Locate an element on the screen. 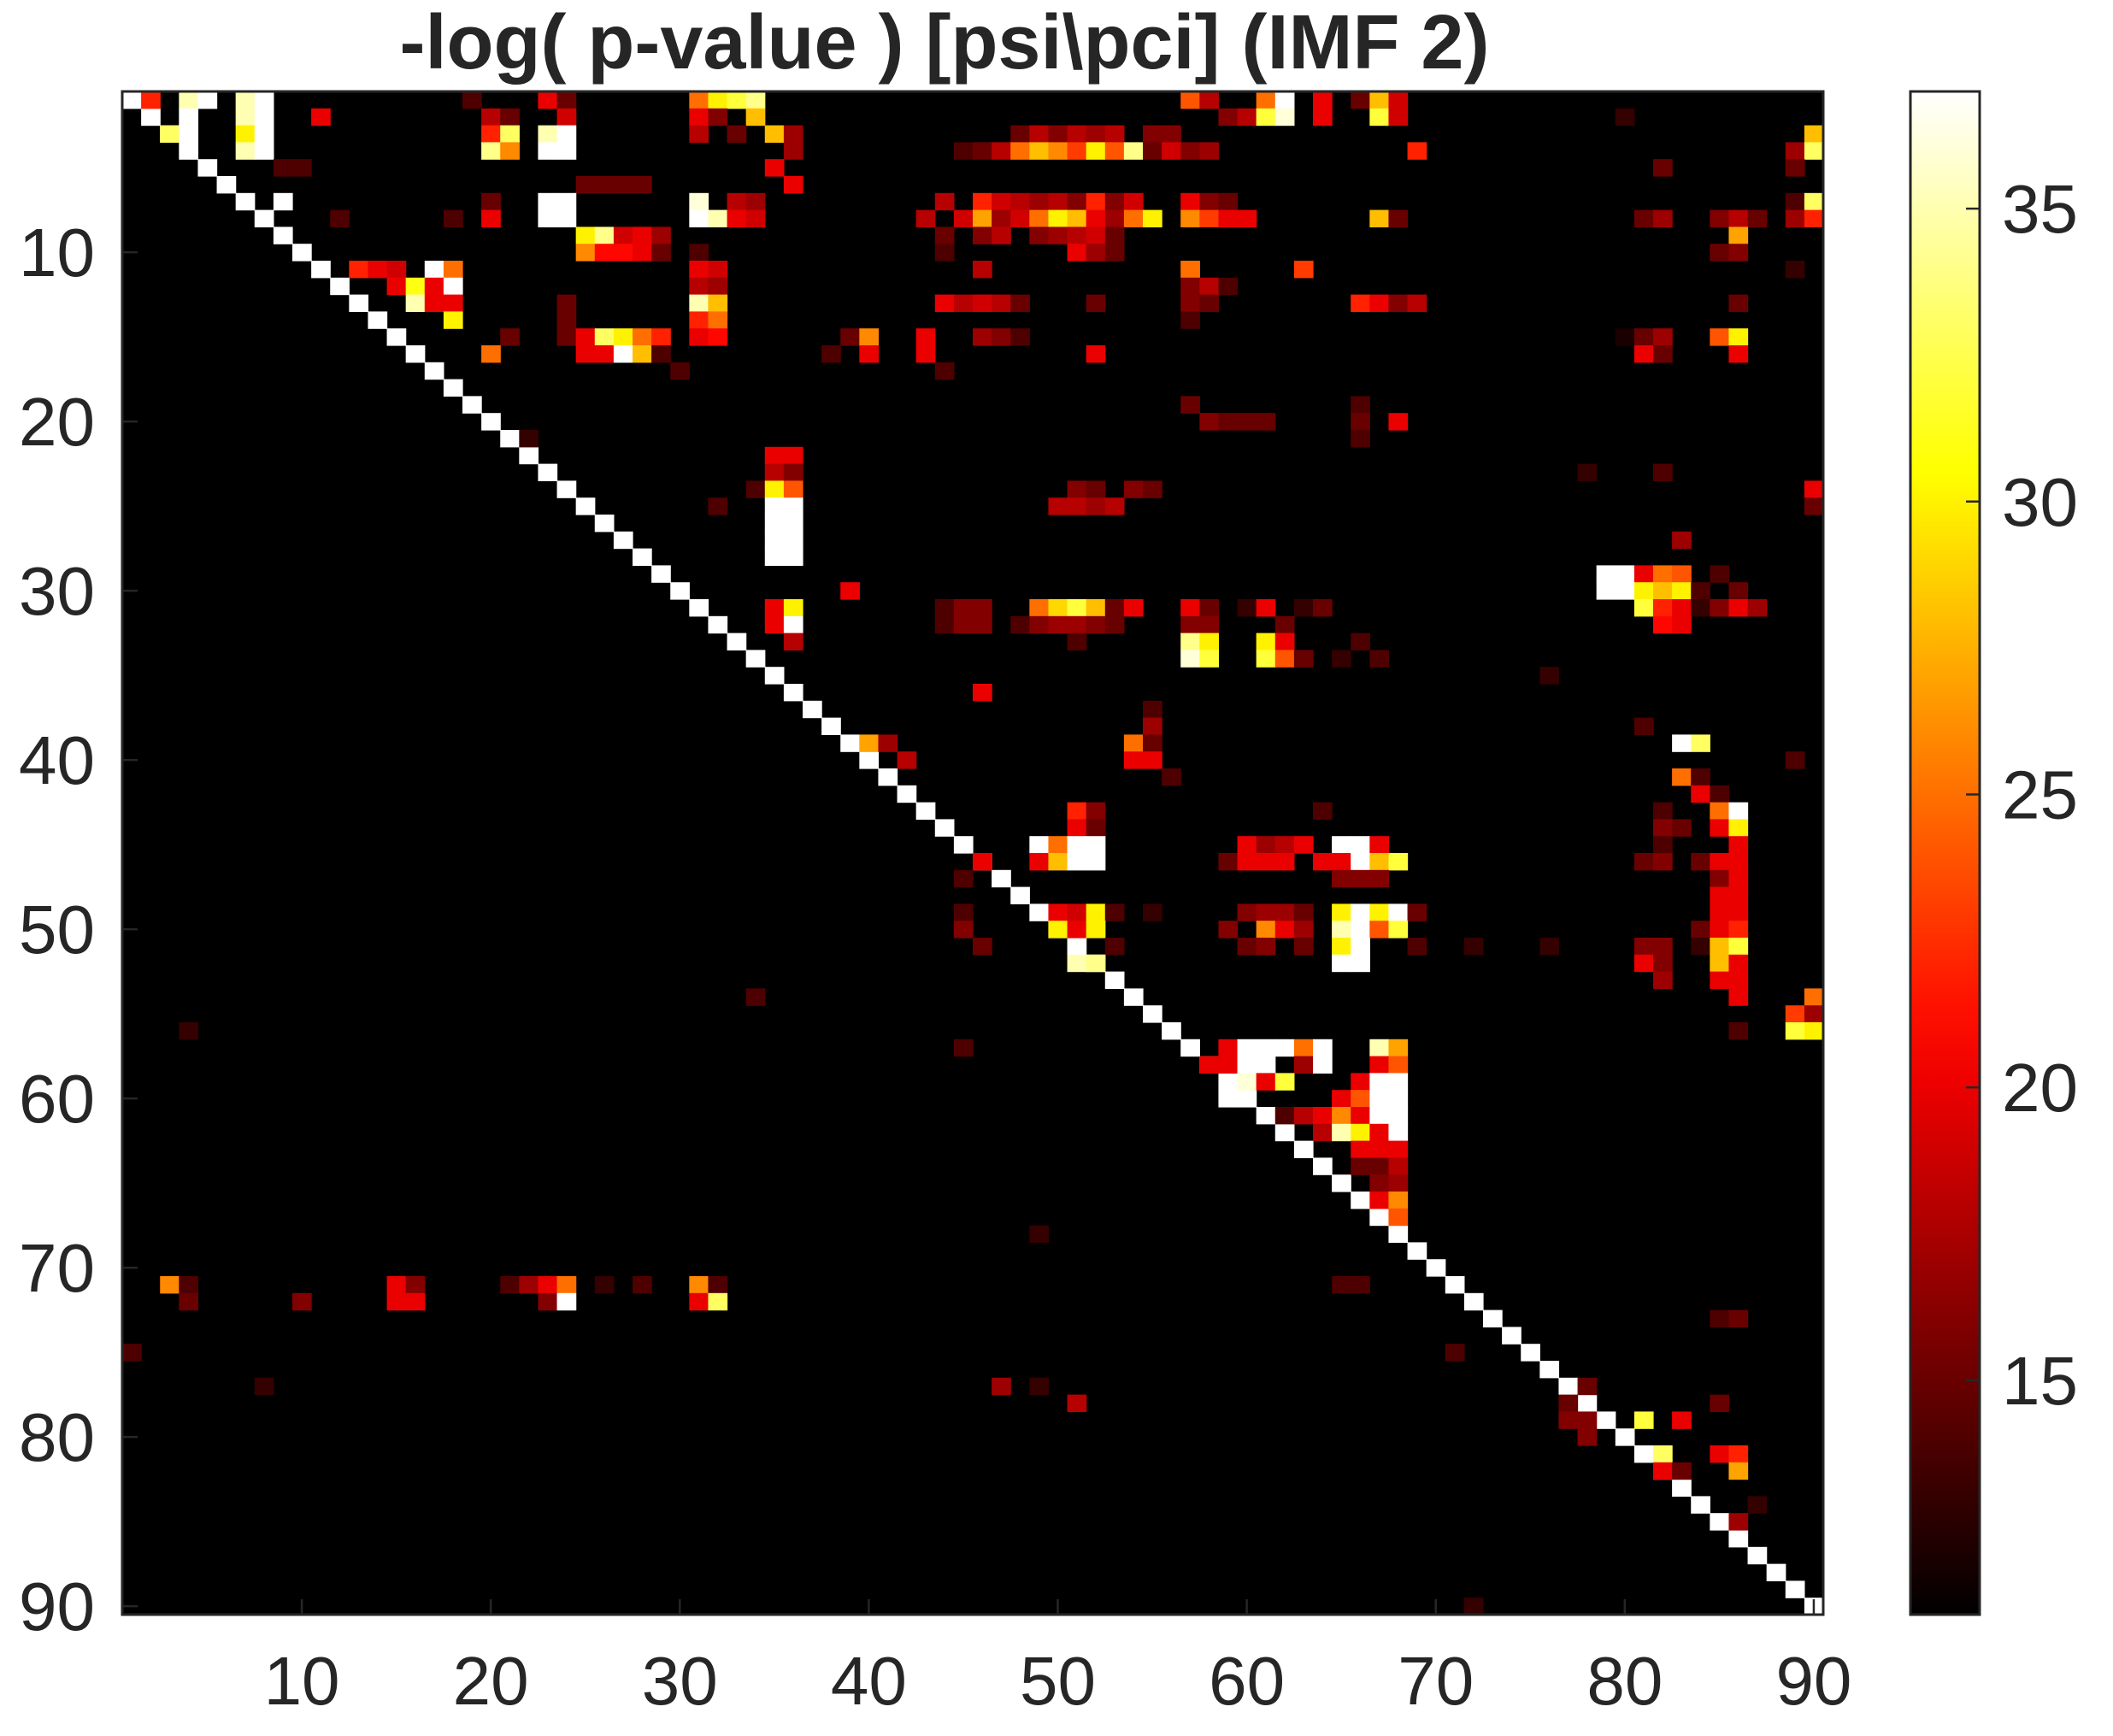 The height and width of the screenshot is (1736, 2113). x-tick-label: 70 is located at coordinates (1436, 1681).